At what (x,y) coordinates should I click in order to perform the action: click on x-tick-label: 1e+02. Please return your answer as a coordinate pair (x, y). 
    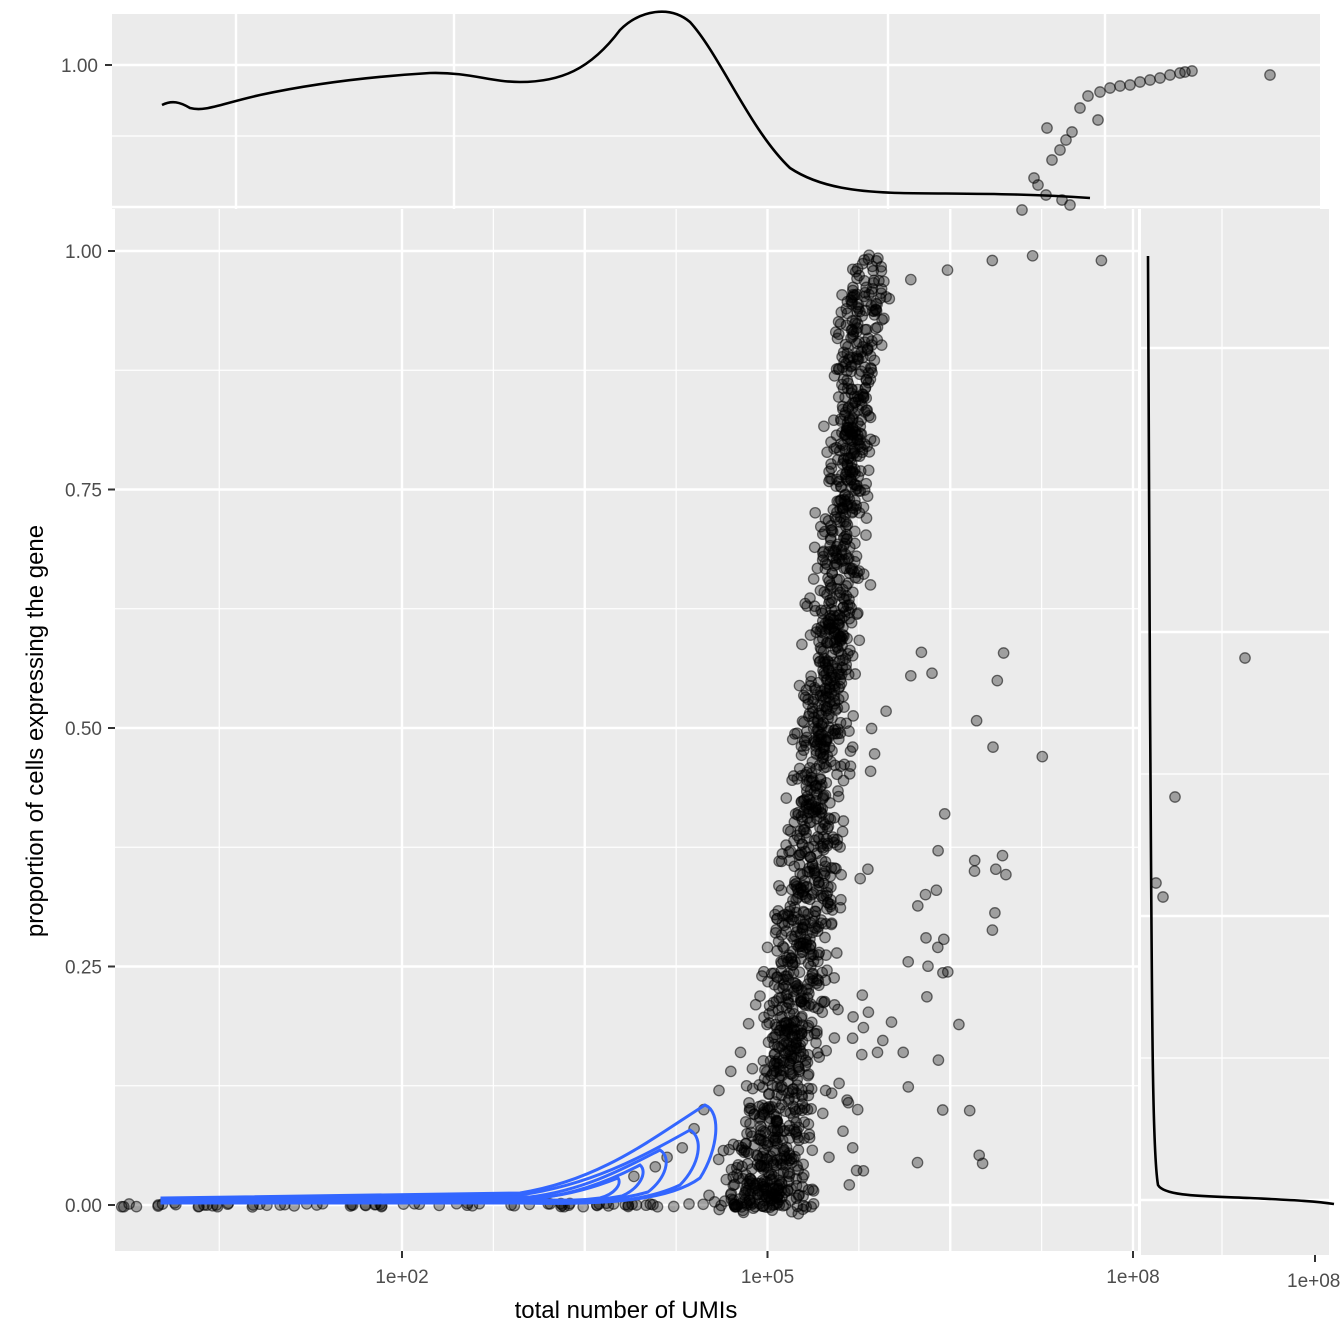
    Looking at the image, I should click on (401, 1277).